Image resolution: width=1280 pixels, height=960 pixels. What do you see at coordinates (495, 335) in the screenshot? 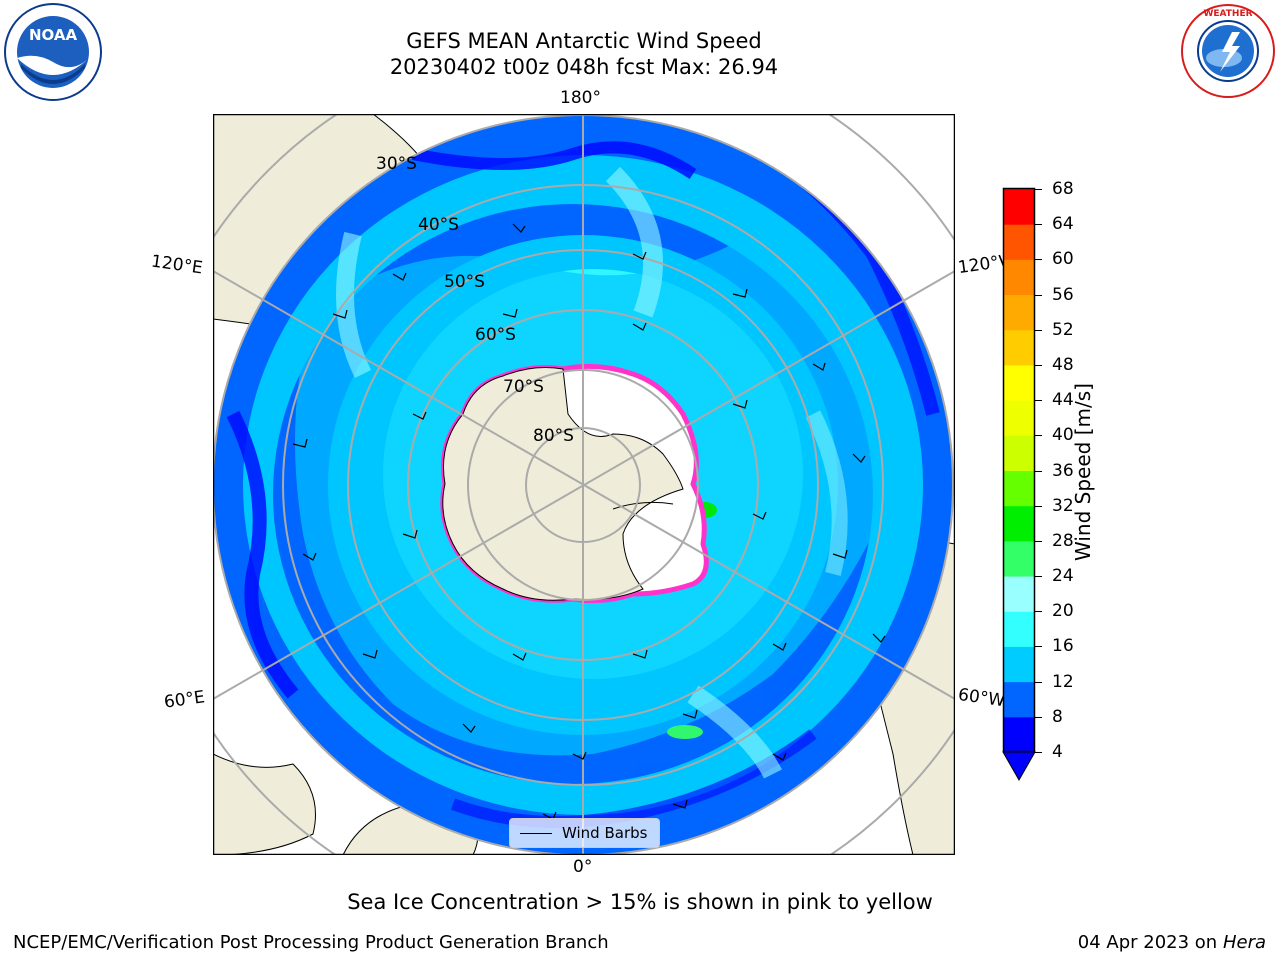
I see `lat-label-60s: 60°S` at bounding box center [495, 335].